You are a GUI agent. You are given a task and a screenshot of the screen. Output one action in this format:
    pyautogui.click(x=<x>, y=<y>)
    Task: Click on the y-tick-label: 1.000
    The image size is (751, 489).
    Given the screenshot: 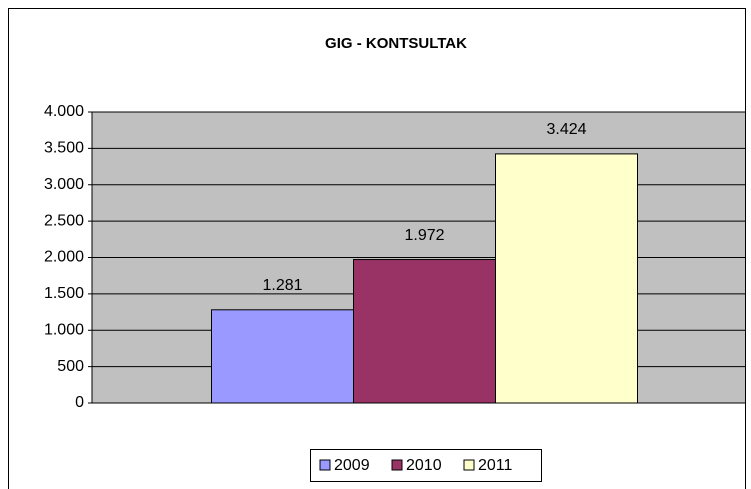 What is the action you would take?
    pyautogui.click(x=64, y=329)
    